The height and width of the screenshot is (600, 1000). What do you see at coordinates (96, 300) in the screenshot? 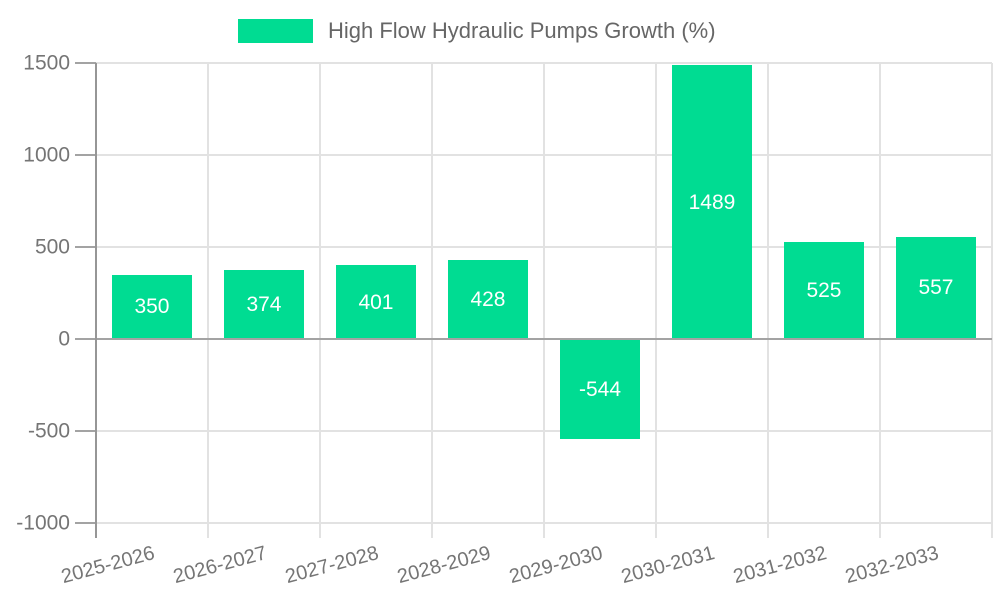
I see `y-axis-line` at bounding box center [96, 300].